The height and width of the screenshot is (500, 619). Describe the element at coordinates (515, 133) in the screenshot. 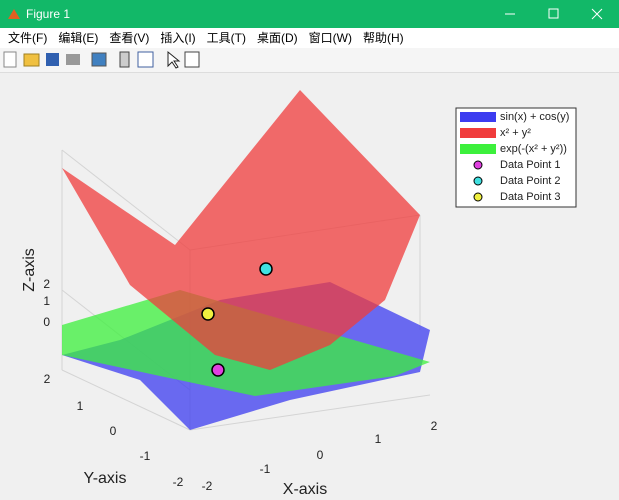

I see `legend-label: x² + y²` at that location.